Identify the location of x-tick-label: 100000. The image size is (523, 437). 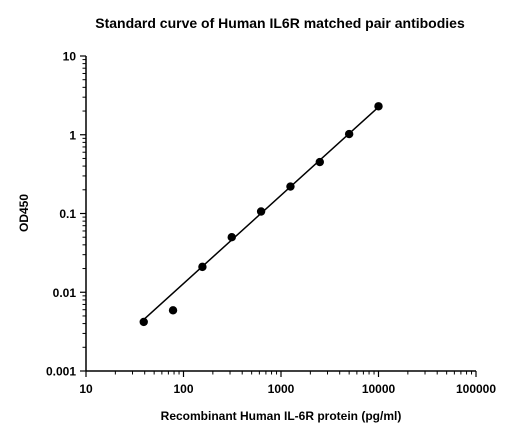
(476, 389).